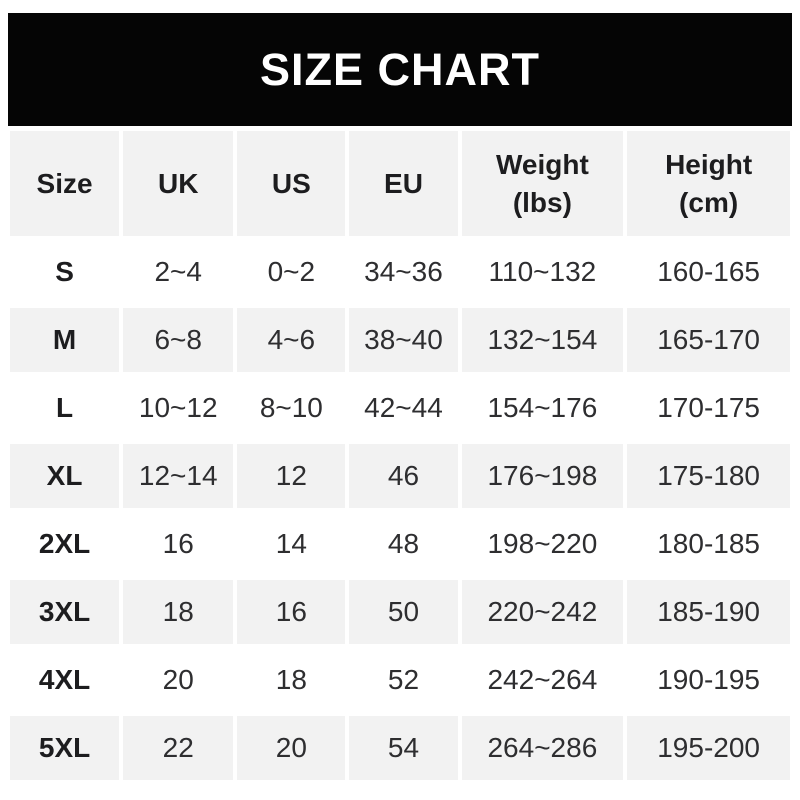 The width and height of the screenshot is (800, 800). Describe the element at coordinates (708, 544) in the screenshot. I see `height-cell: 180-185` at that location.